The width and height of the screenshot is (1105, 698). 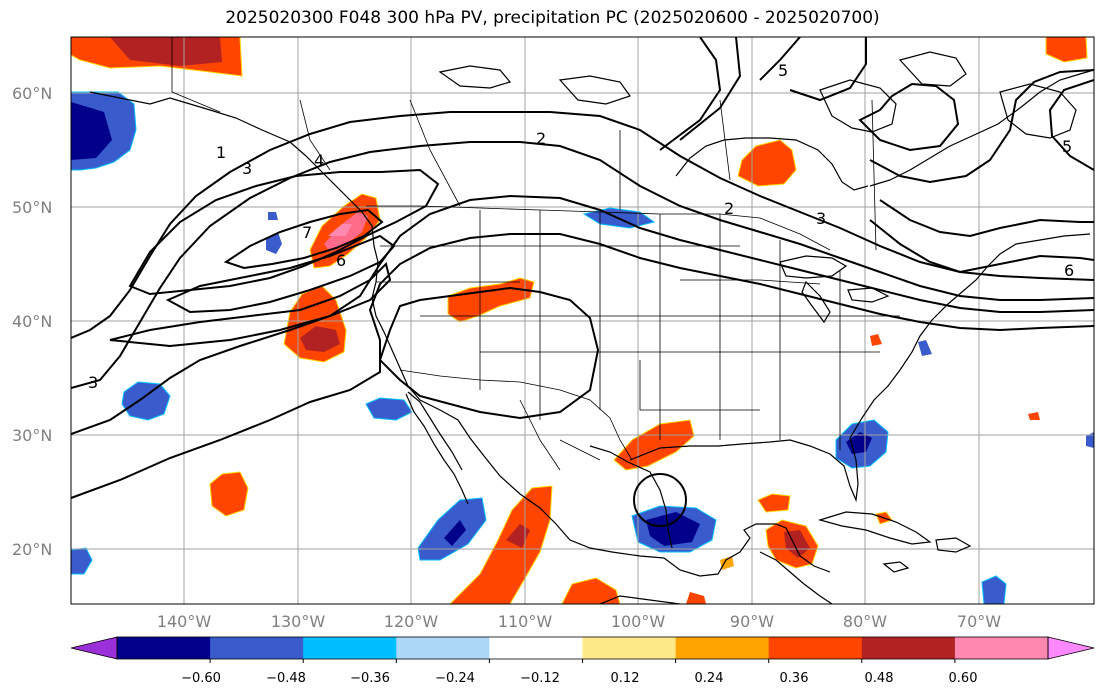 I want to click on lon-label: 90°W, so click(x=752, y=621).